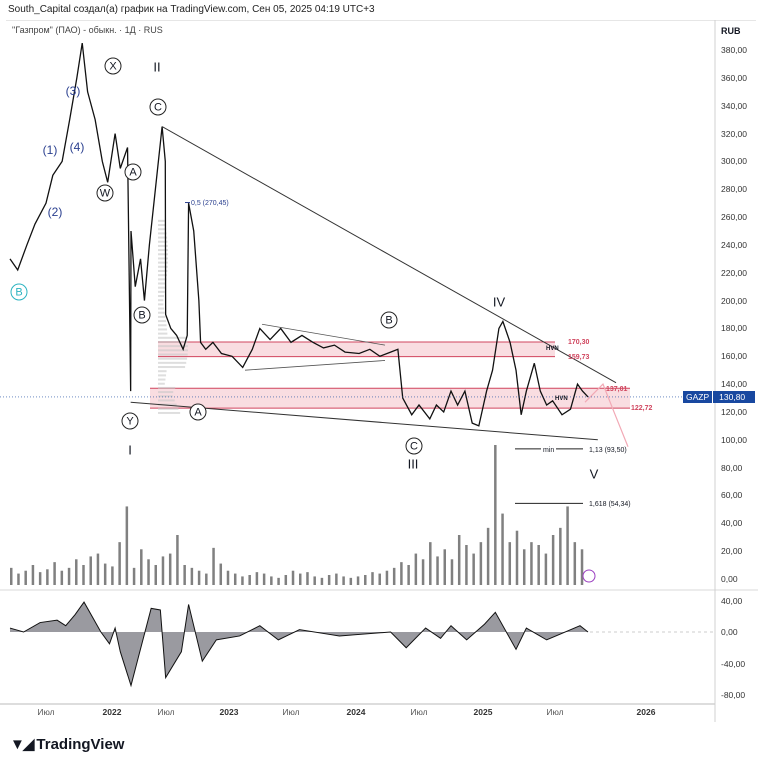 This screenshot has height=765, width=758. Describe the element at coordinates (734, 411) in the screenshot. I see `price-tick-label: 120,00` at that location.